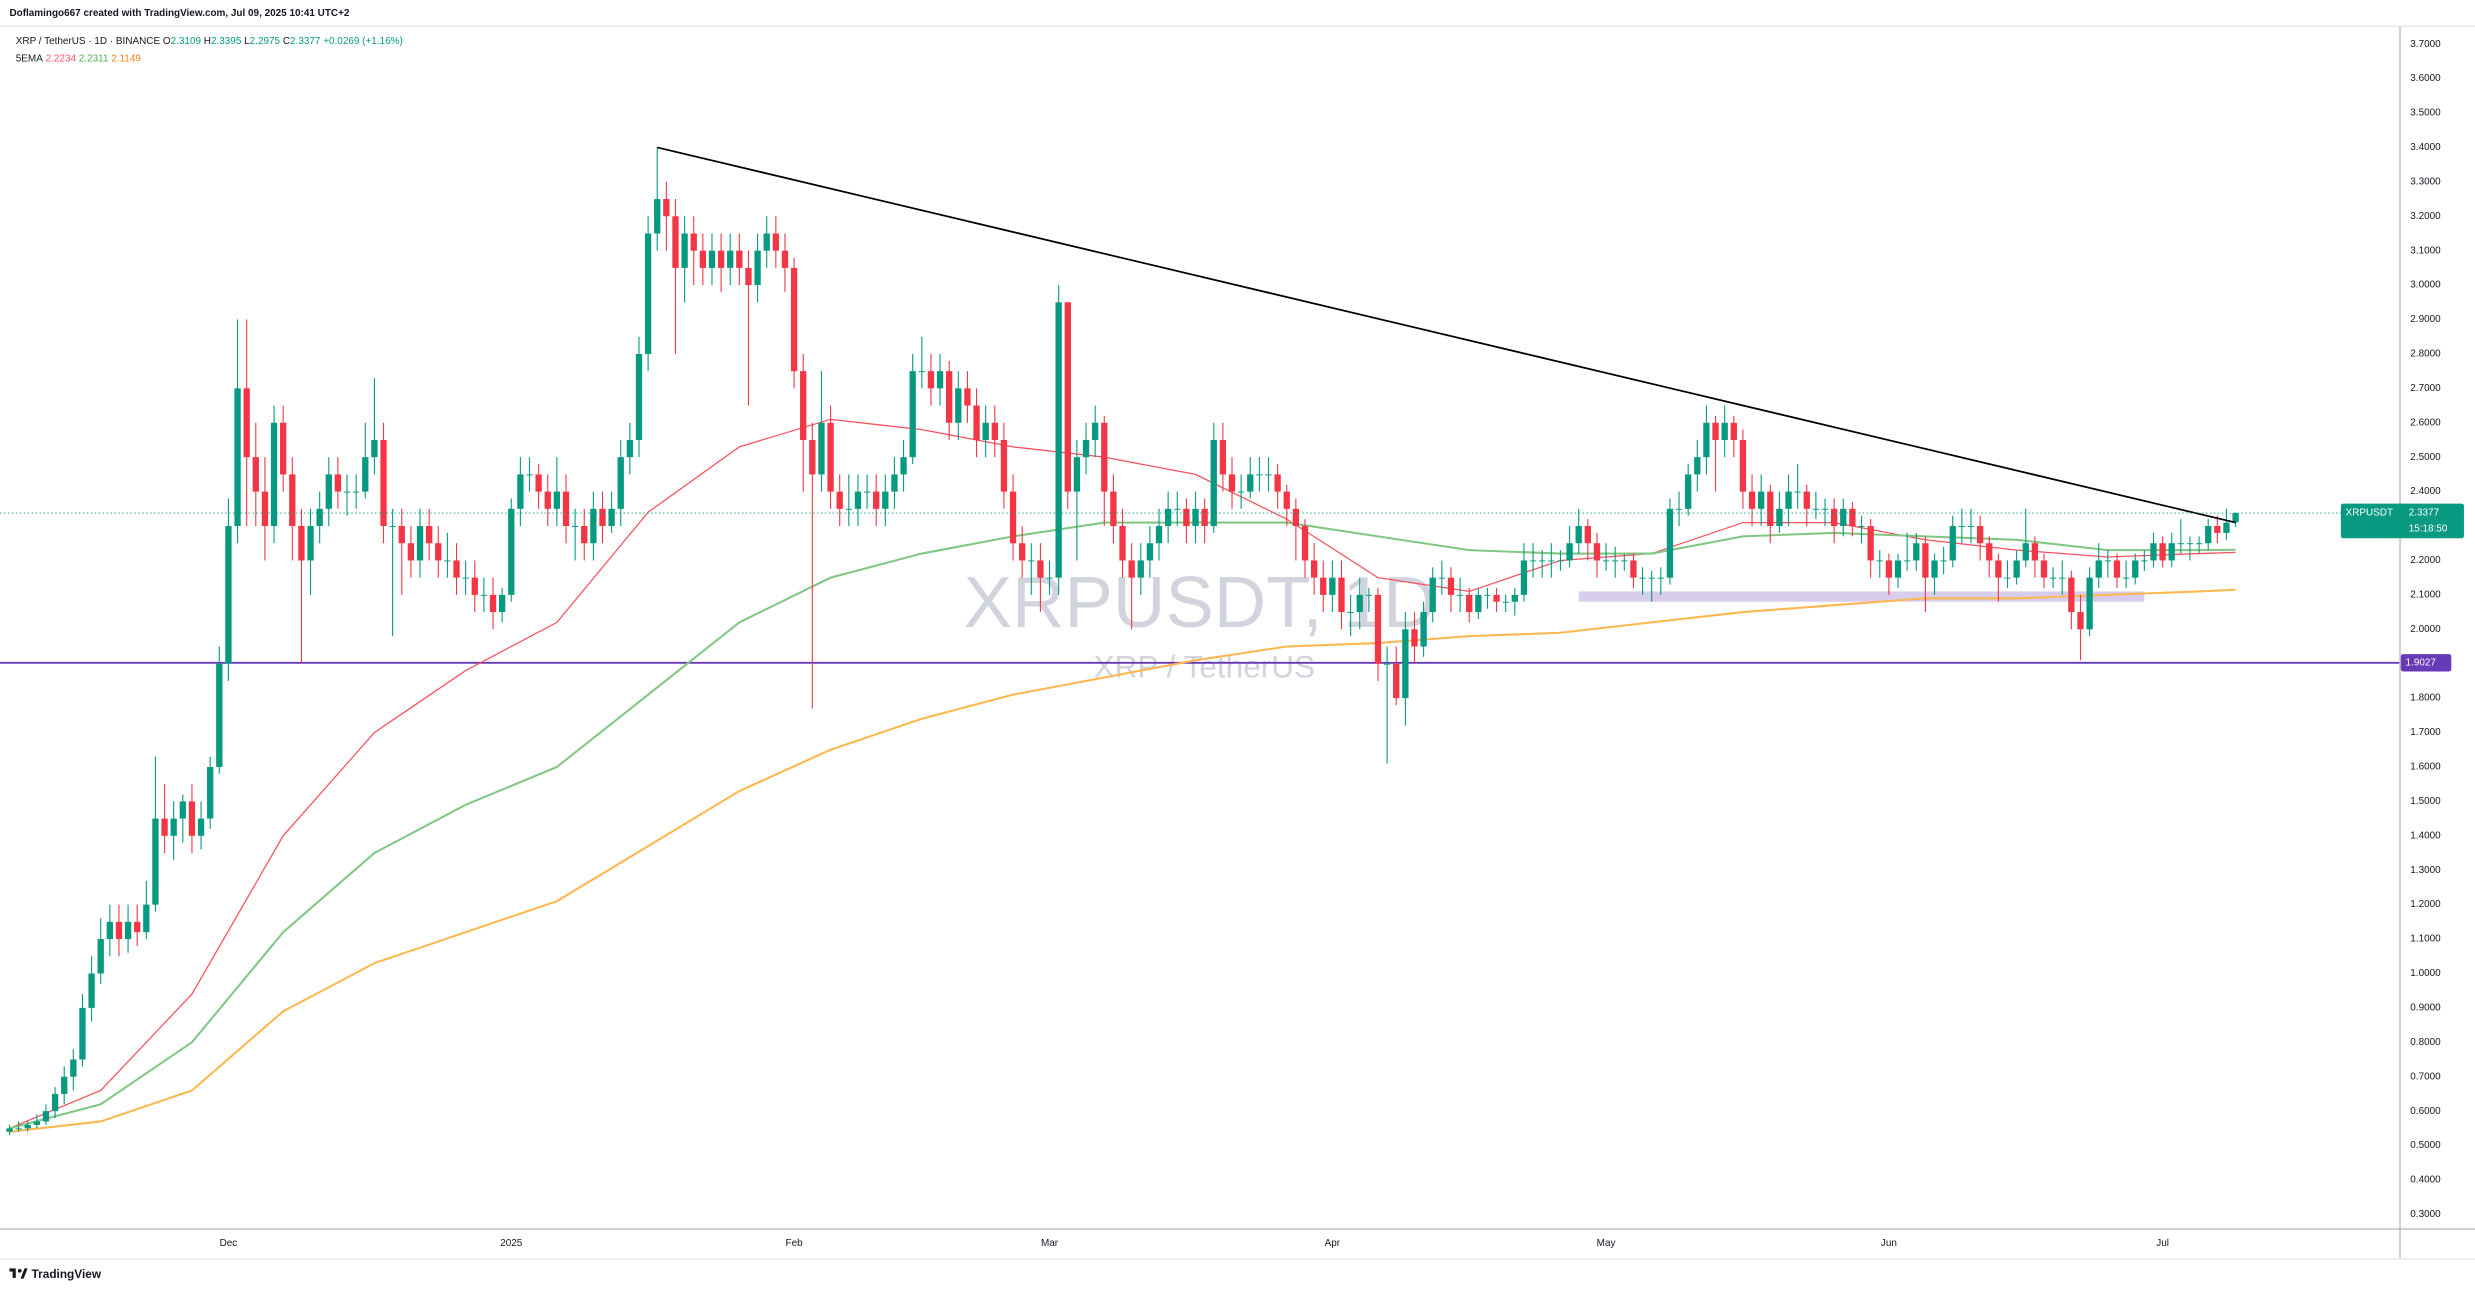 Image resolution: width=2475 pixels, height=1293 pixels. Describe the element at coordinates (2425, 629) in the screenshot. I see `y-tick-label: 2.0000` at that location.